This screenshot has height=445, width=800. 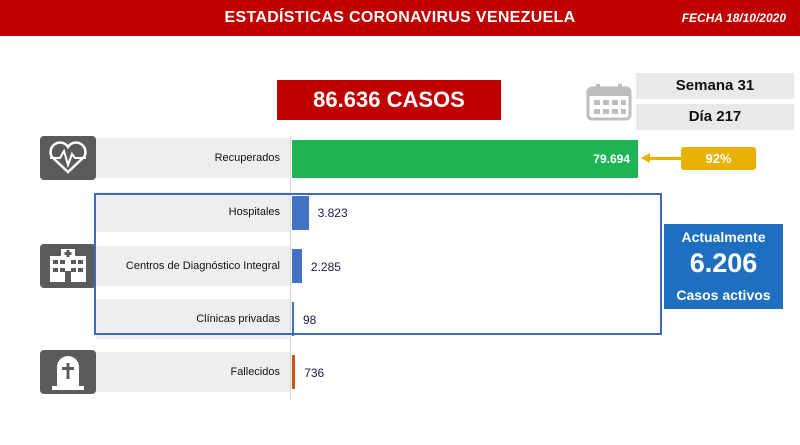 I want to click on active-cases-box: Actualmente 6.206 Casos activos, so click(x=723, y=266).